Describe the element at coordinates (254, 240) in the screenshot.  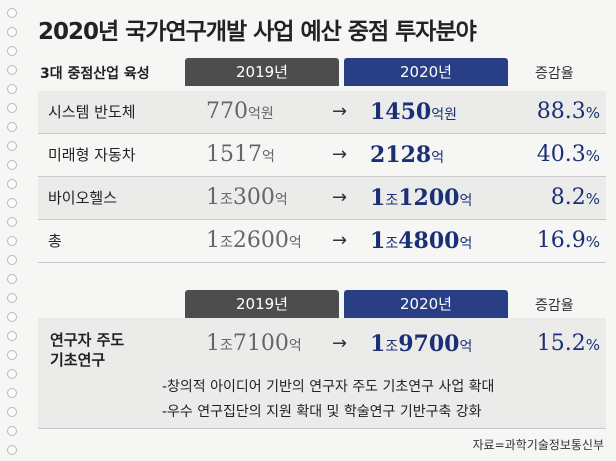
I see `value-2019: 1조2600억` at that location.